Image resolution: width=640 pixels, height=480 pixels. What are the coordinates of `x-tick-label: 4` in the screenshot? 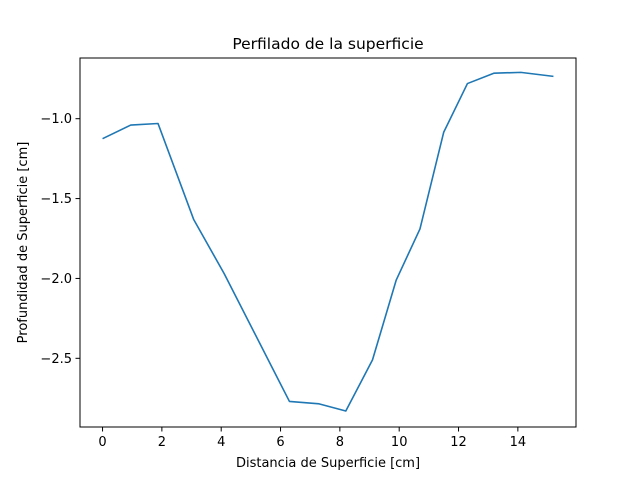 It's located at (221, 442).